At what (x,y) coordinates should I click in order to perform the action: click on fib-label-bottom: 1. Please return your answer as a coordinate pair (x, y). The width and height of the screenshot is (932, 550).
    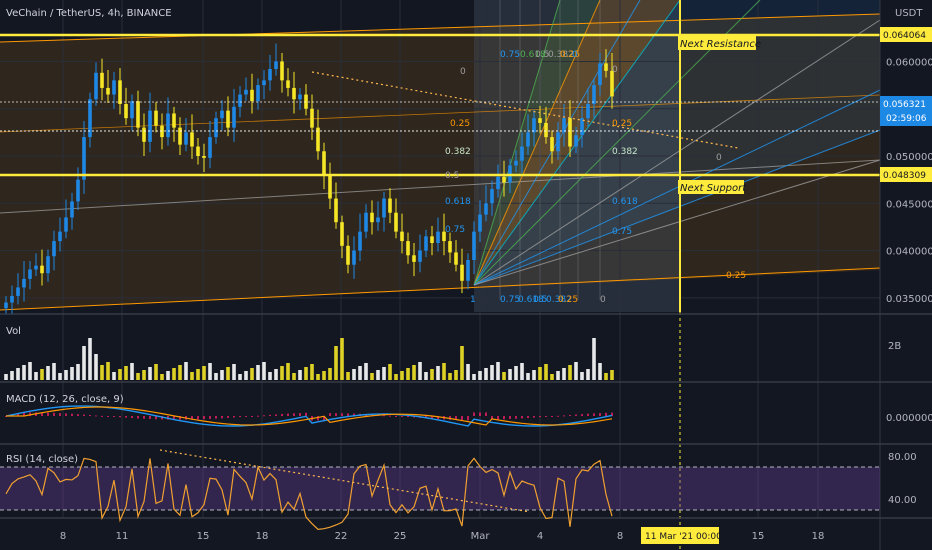
    Looking at the image, I should click on (473, 300).